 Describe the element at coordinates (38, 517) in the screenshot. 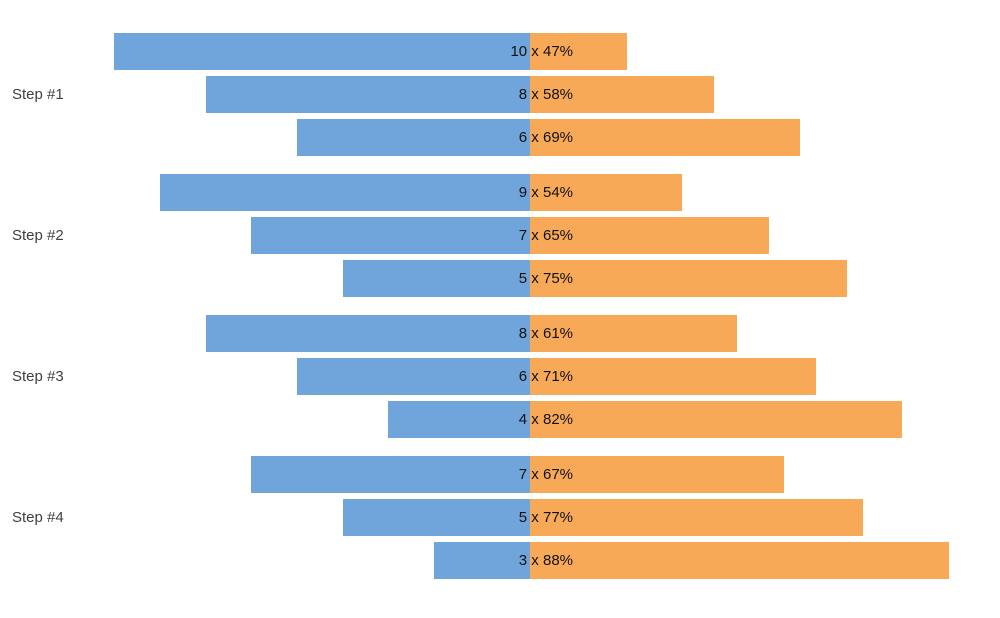

I see `group-label-step-4: Step #4` at that location.